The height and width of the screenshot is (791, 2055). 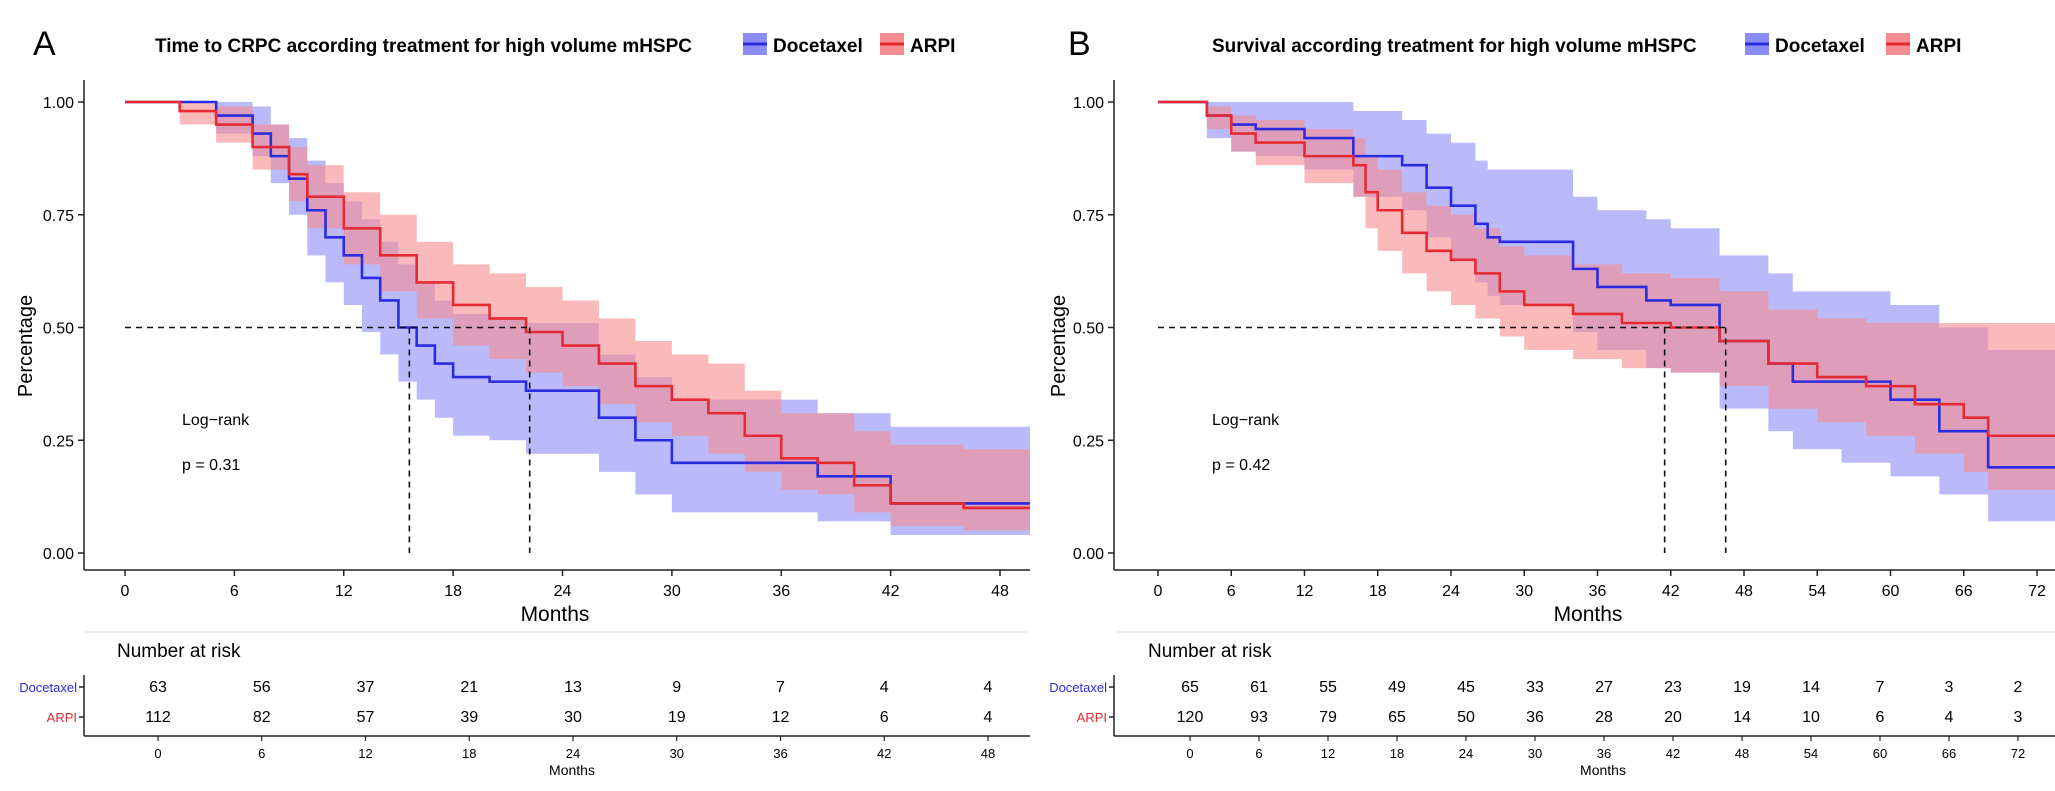 I want to click on risk-value: 36, so click(x=1535, y=717).